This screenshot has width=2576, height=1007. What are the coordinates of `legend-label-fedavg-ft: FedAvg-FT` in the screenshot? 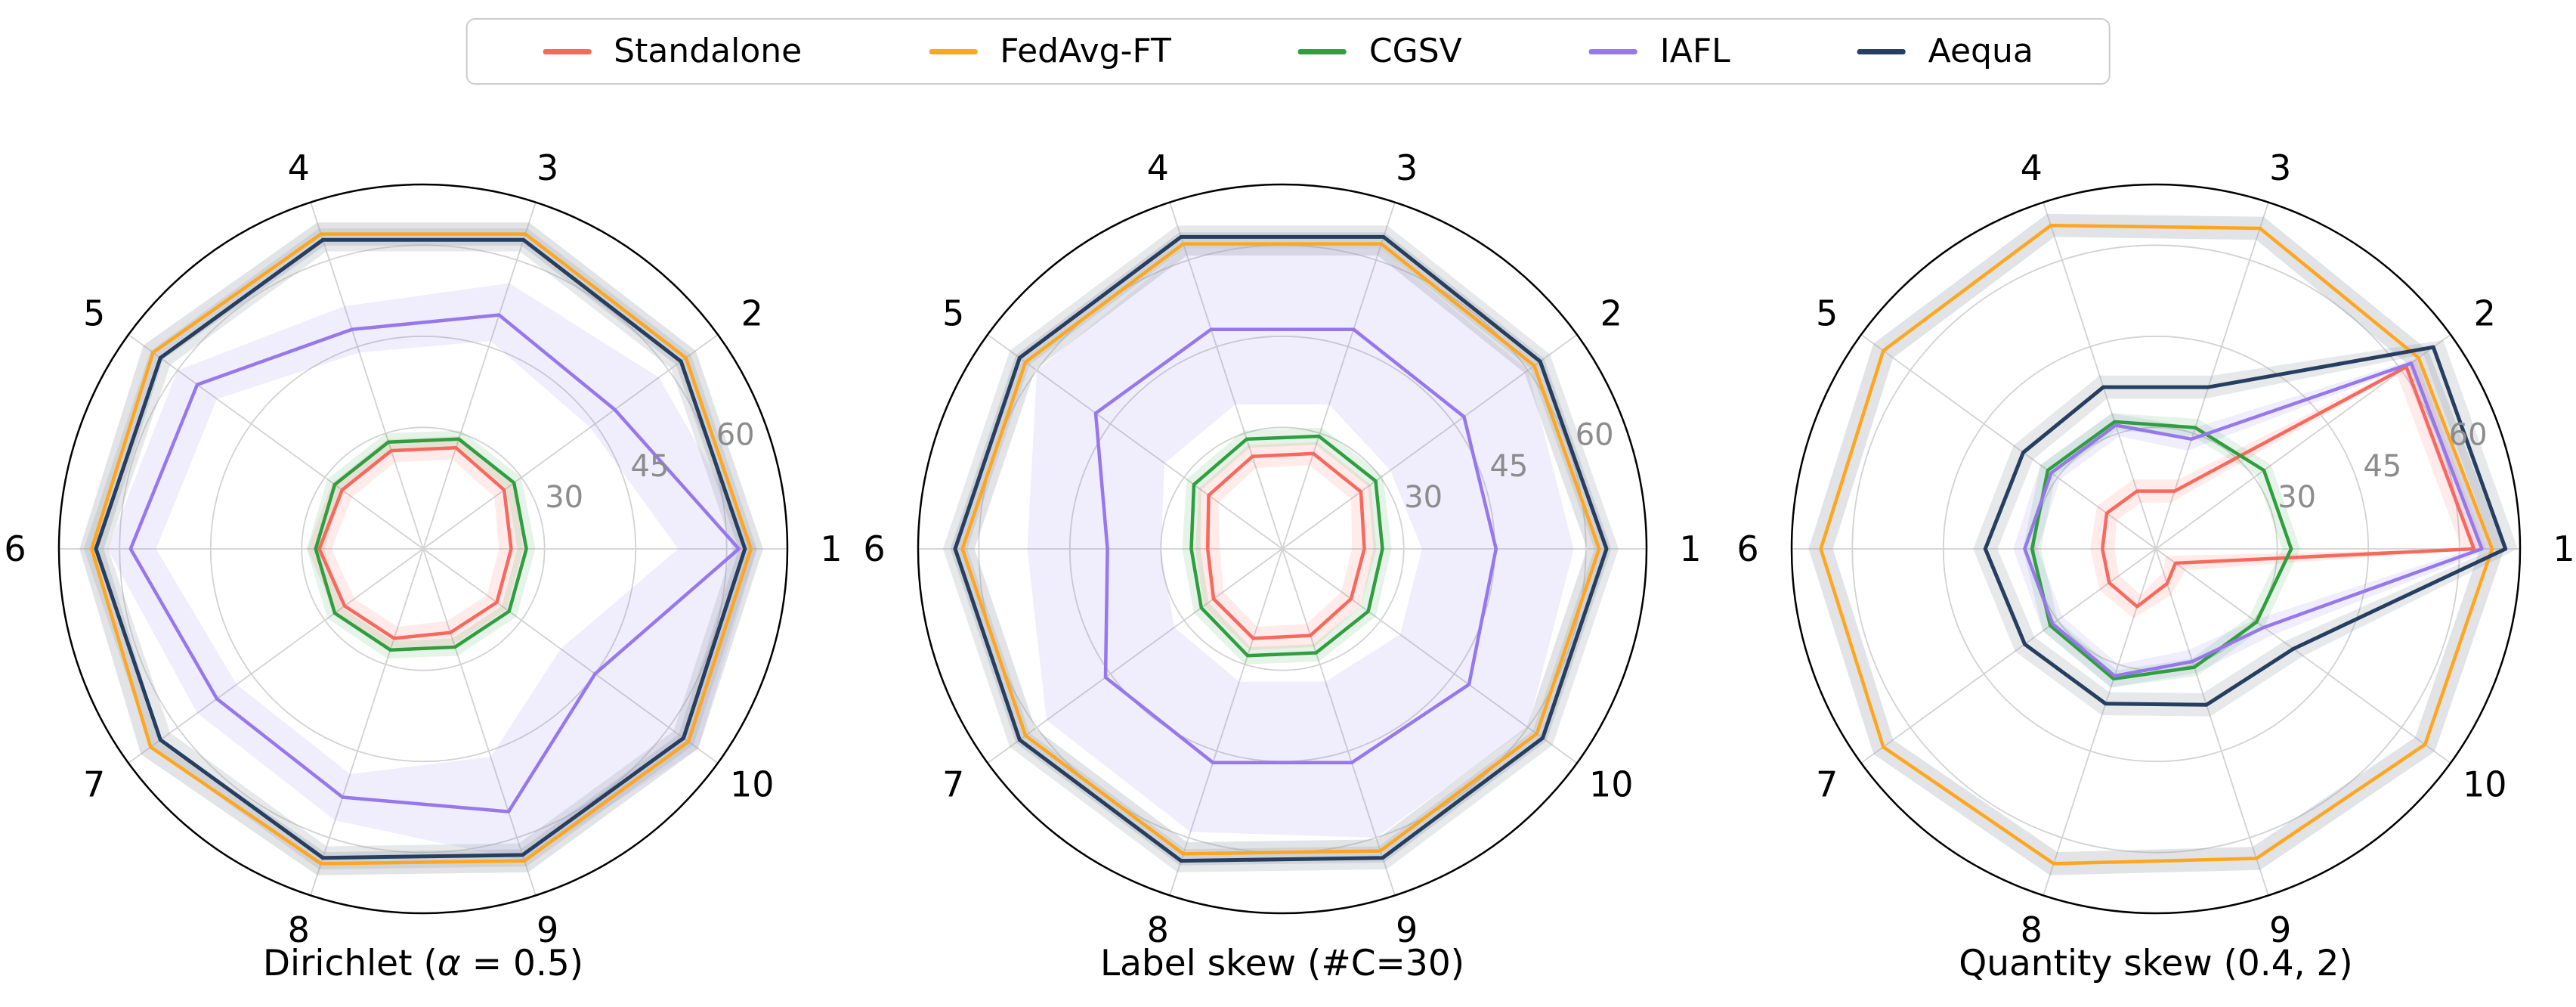 It's located at (1085, 51).